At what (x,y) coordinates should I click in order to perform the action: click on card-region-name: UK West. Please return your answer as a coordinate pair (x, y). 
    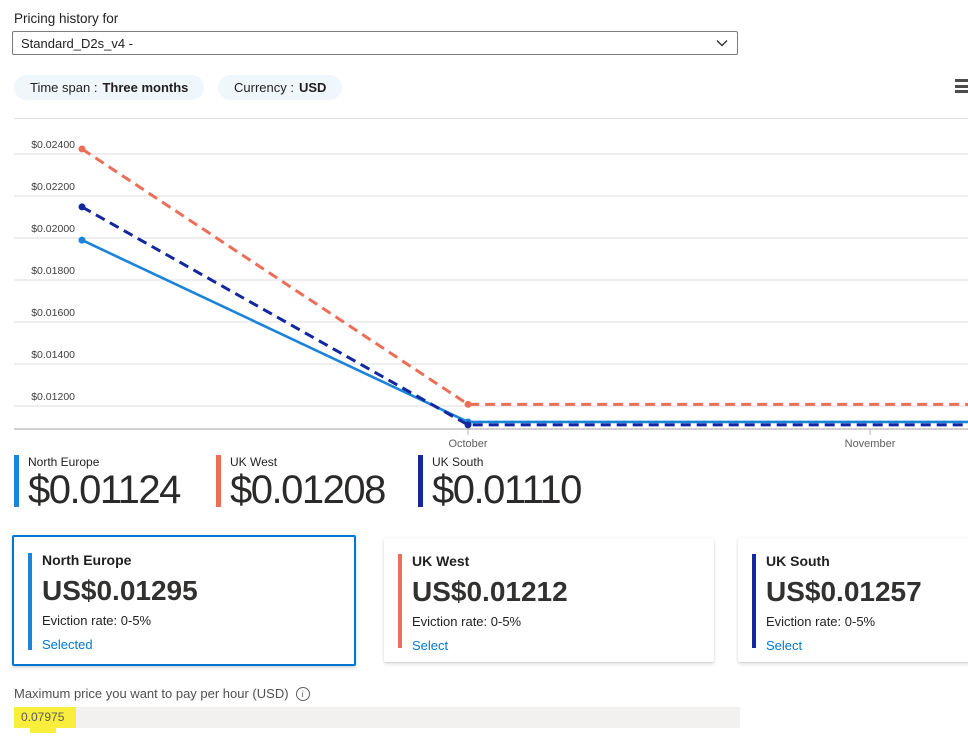
    Looking at the image, I should click on (441, 561).